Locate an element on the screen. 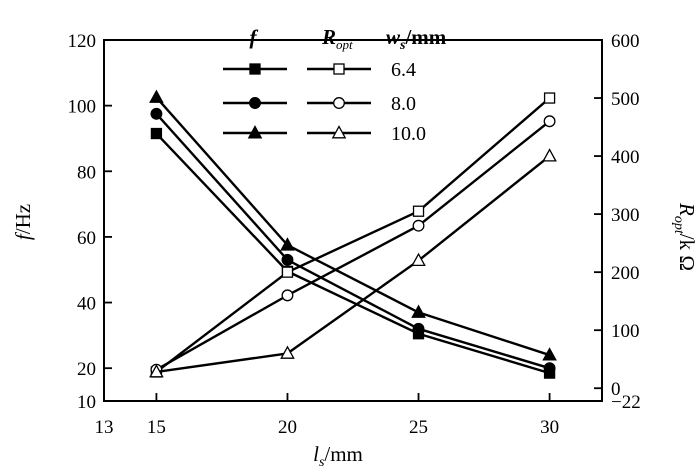 Image resolution: width=700 pixels, height=475 pixels. y-right-tick-label: 400 is located at coordinates (625, 157).